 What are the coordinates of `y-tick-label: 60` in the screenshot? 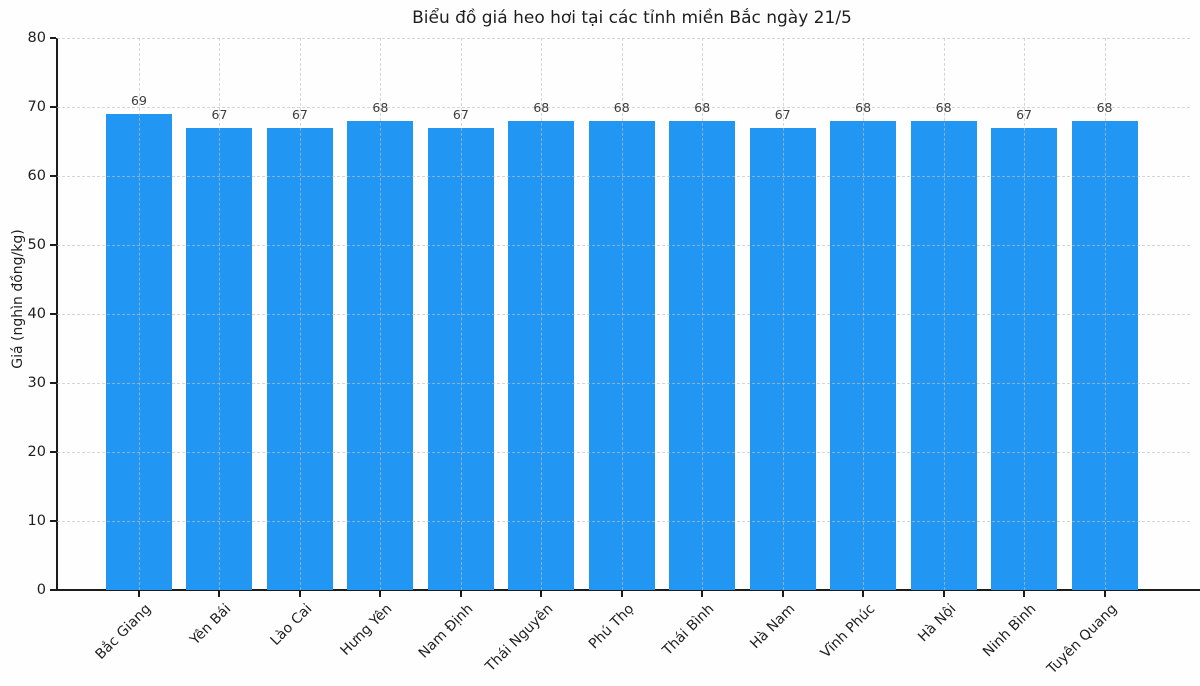 It's located at (36, 176).